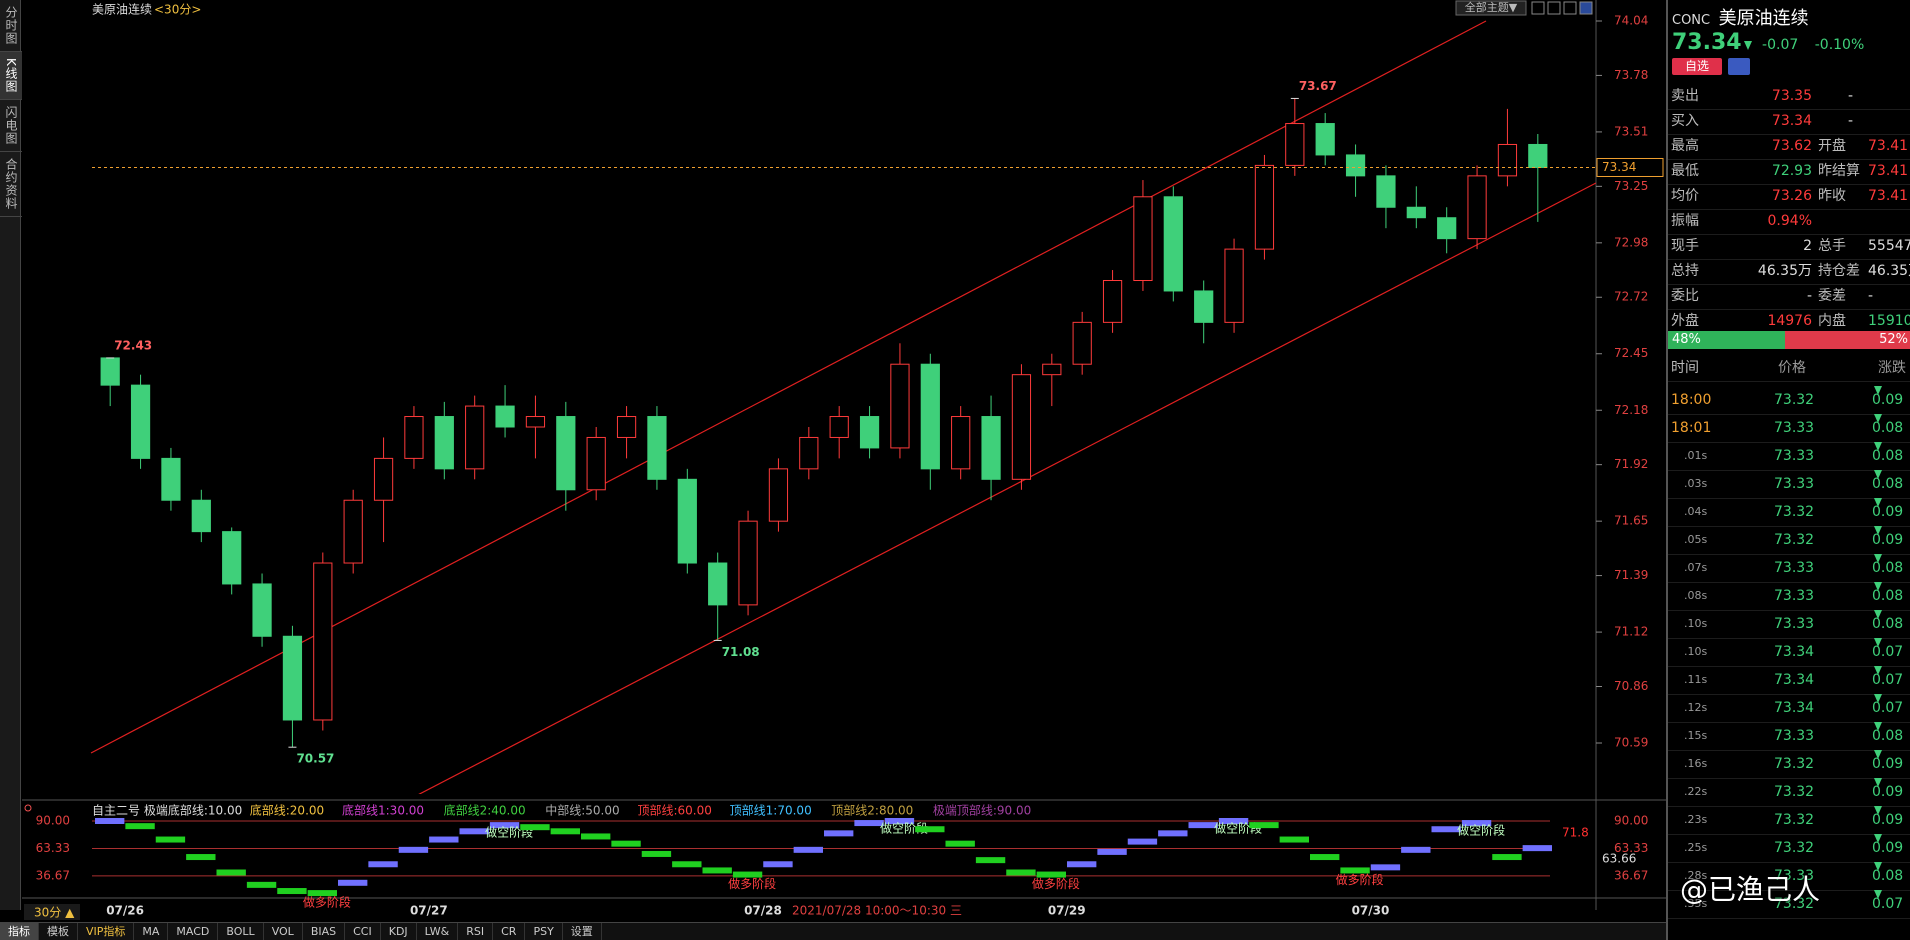 The height and width of the screenshot is (940, 1910). I want to click on change-value: 0.08, so click(1888, 736).